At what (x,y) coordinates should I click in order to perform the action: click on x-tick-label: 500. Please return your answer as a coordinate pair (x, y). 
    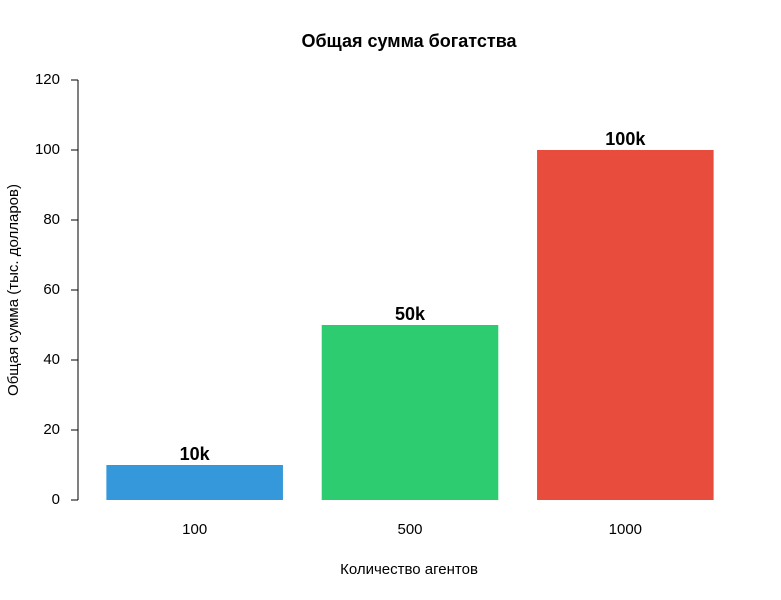
    Looking at the image, I should click on (409, 529).